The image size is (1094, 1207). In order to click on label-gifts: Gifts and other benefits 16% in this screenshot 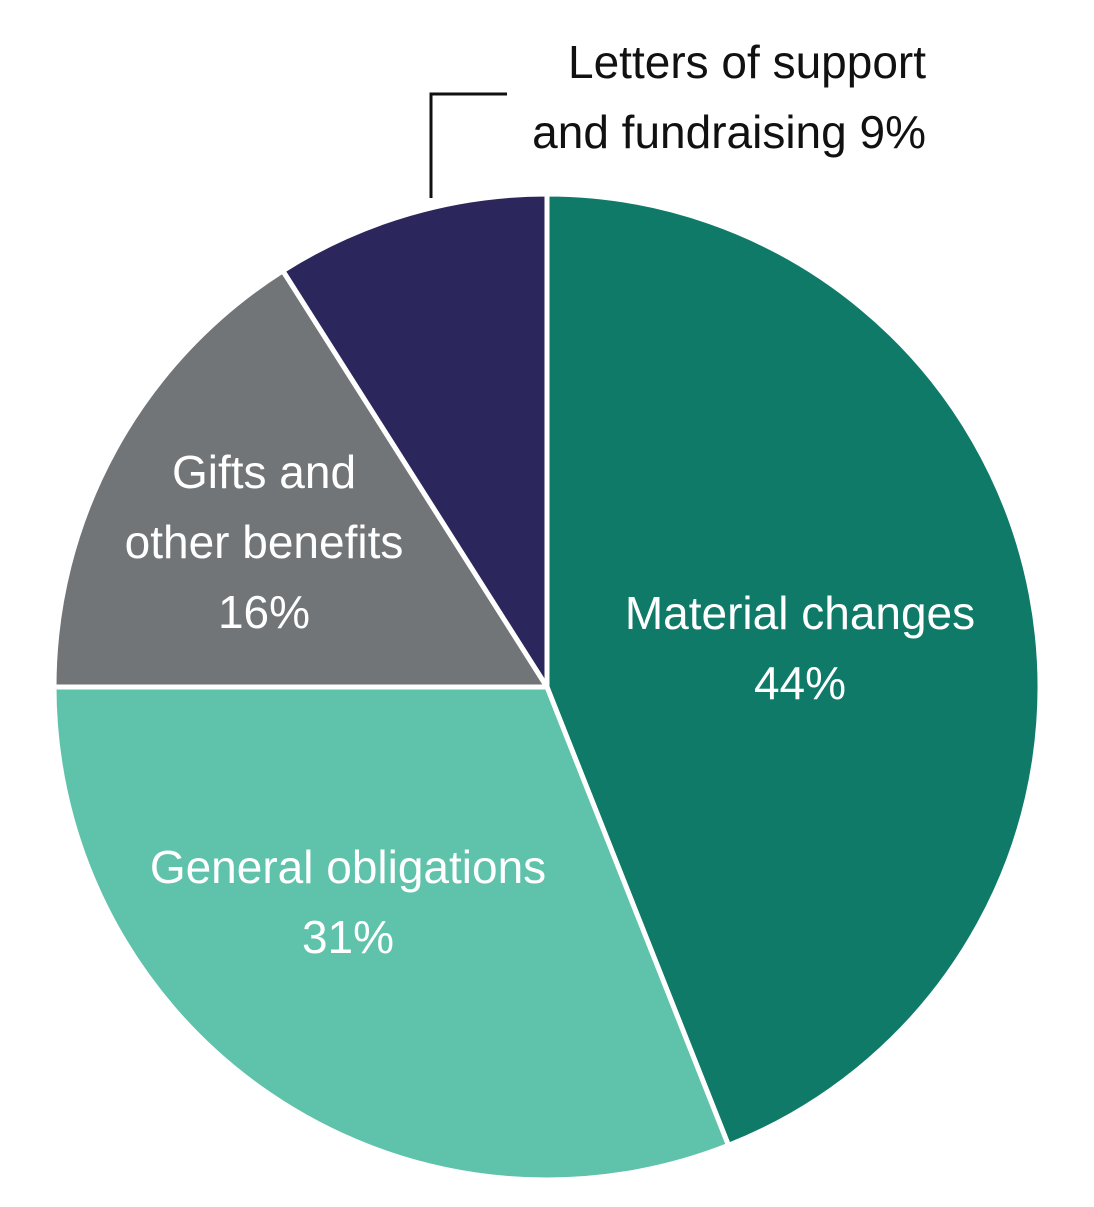, I will do `click(264, 542)`.